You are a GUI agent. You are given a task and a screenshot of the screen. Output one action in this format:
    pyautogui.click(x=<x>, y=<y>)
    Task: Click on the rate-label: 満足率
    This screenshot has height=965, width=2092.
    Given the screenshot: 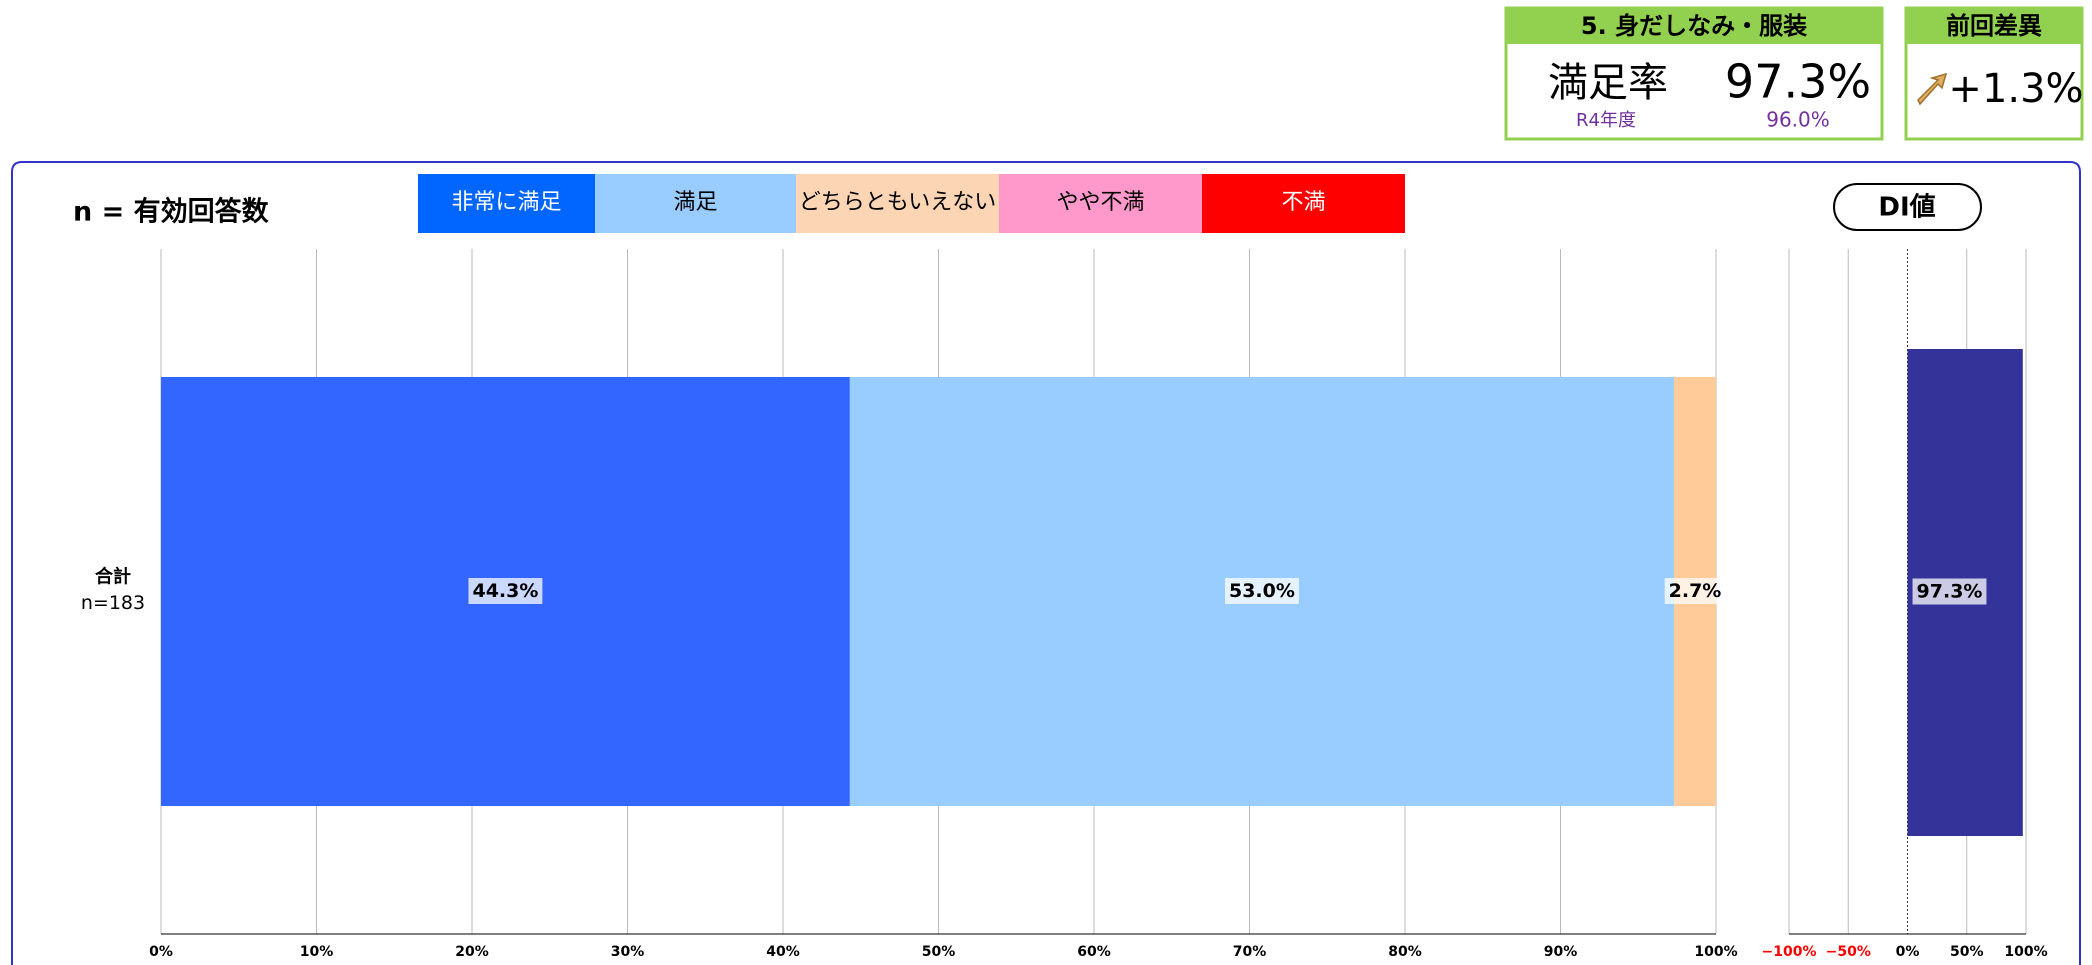 What is the action you would take?
    pyautogui.click(x=1608, y=83)
    